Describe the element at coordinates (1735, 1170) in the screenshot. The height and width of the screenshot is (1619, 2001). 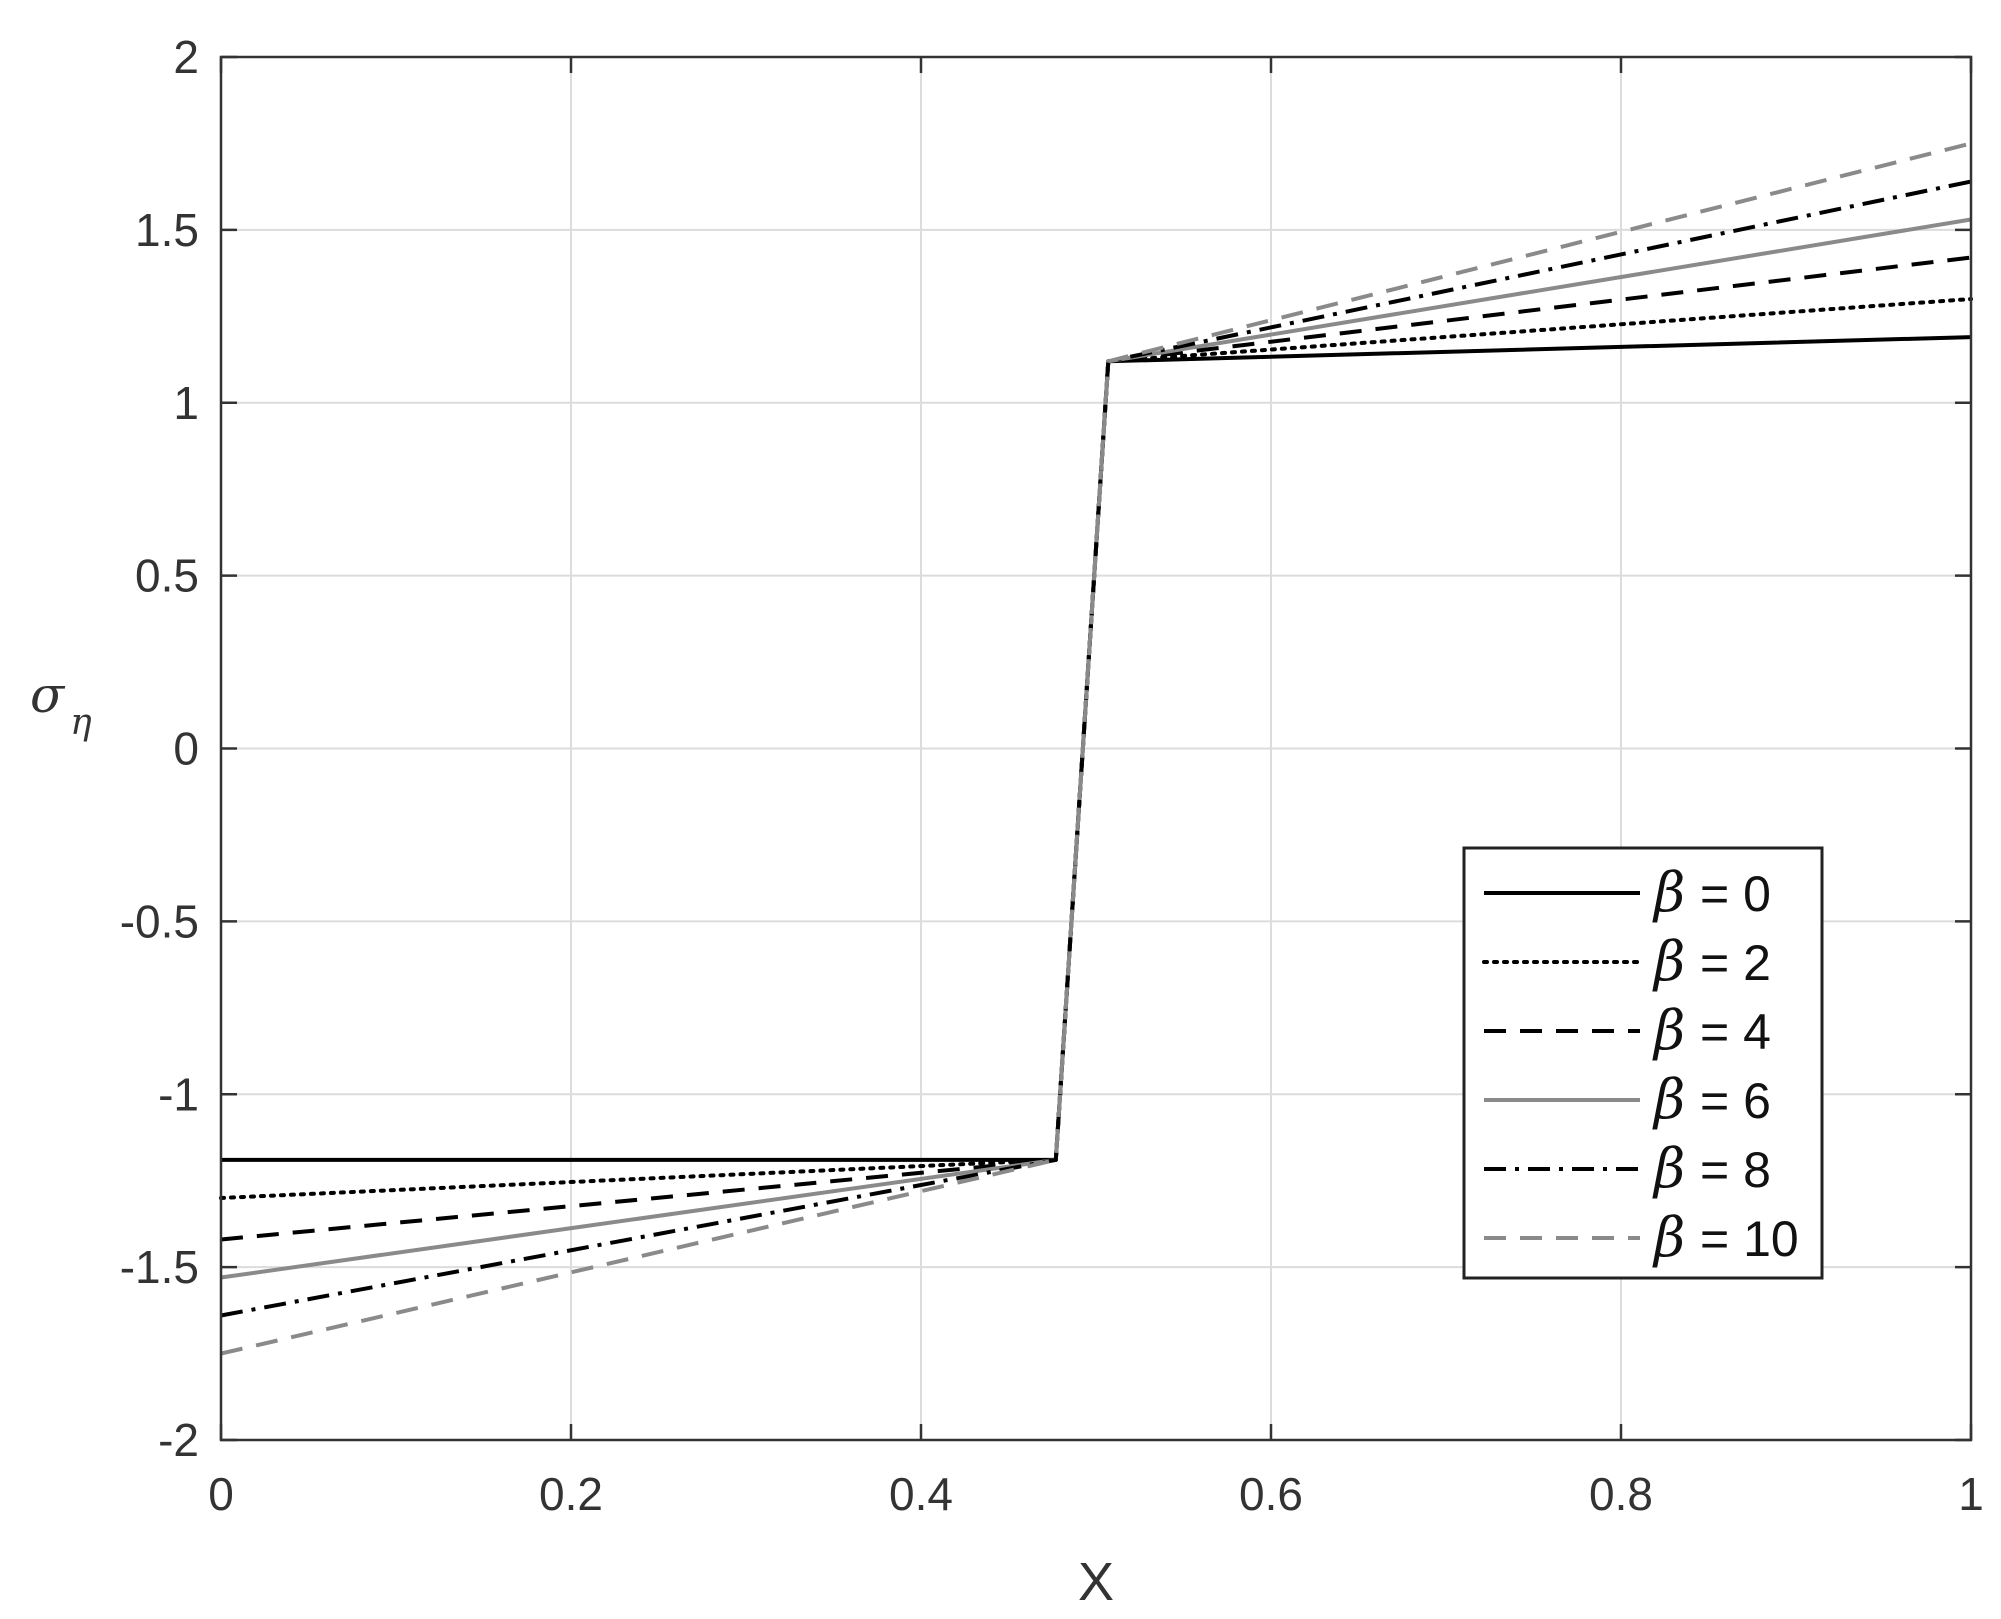
I see `legend-label: = 8` at that location.